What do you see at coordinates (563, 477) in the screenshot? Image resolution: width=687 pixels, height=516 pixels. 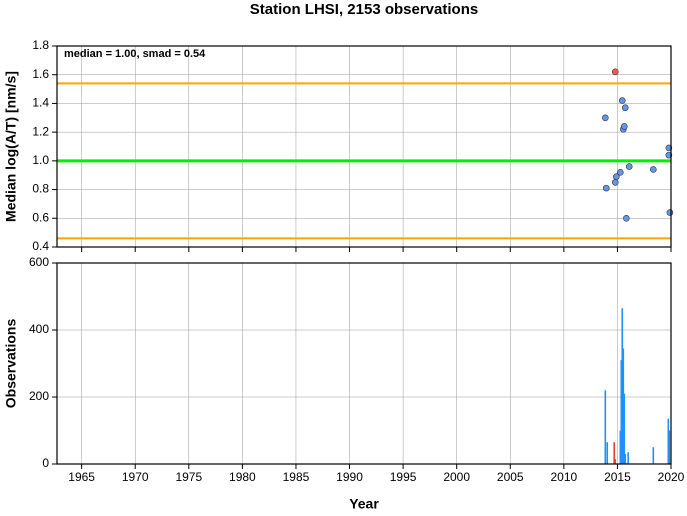 I see `x-tick-label: 2010` at bounding box center [563, 477].